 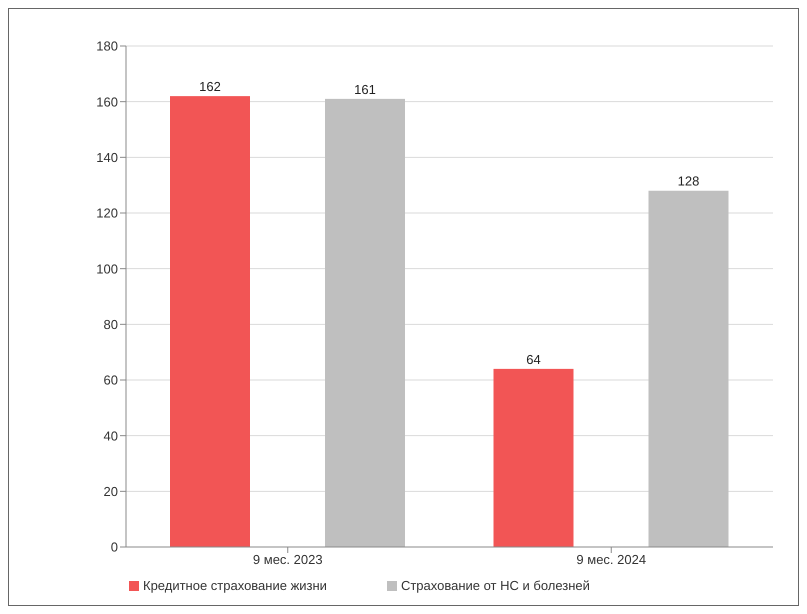 What do you see at coordinates (107, 213) in the screenshot?
I see `y-tick-label: 120` at bounding box center [107, 213].